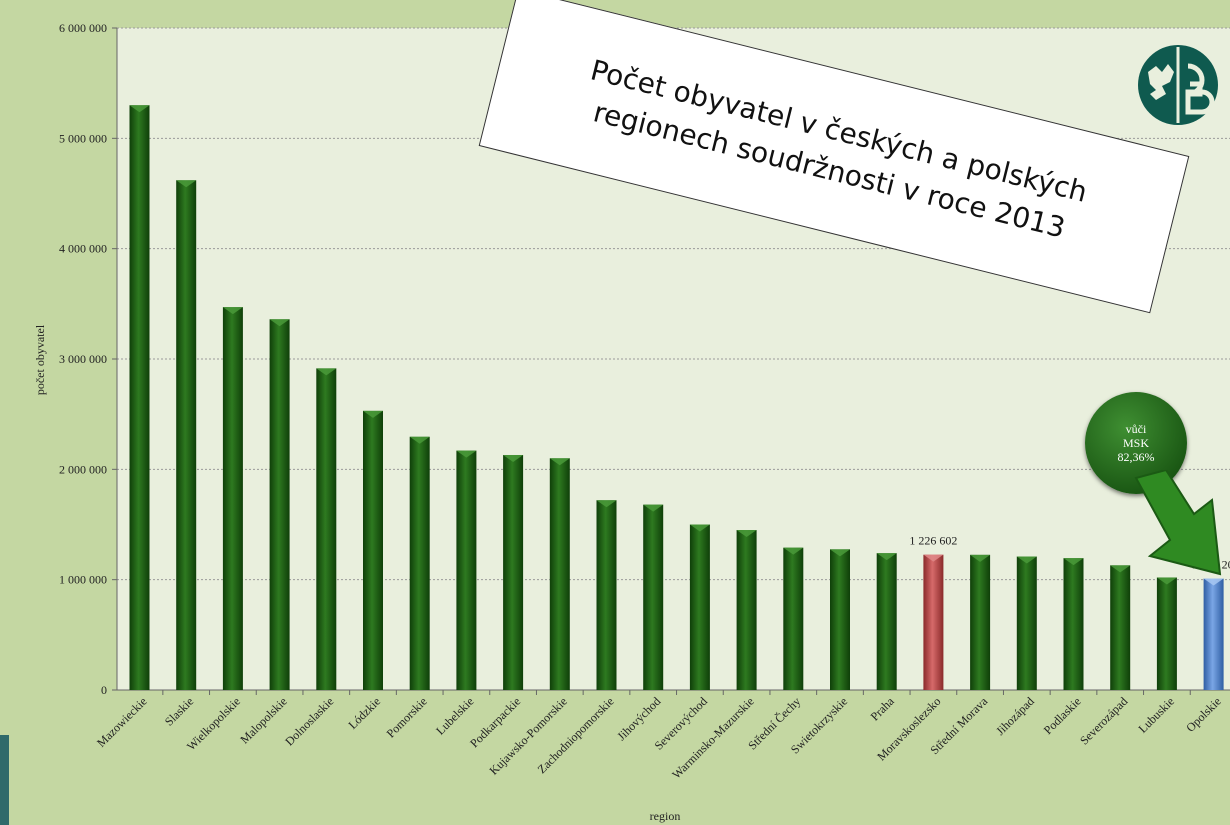 The height and width of the screenshot is (825, 1230). What do you see at coordinates (712, 737) in the screenshot?
I see `x-tick-label: Warminsko-Mazurskie` at bounding box center [712, 737].